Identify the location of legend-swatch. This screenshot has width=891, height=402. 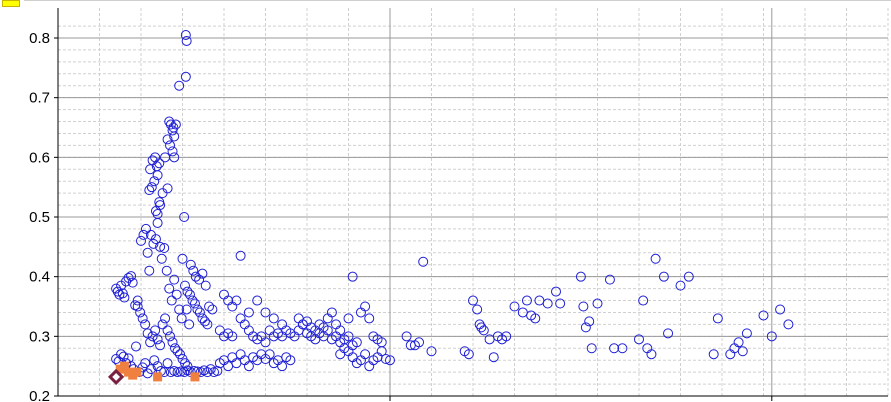
(11, 3).